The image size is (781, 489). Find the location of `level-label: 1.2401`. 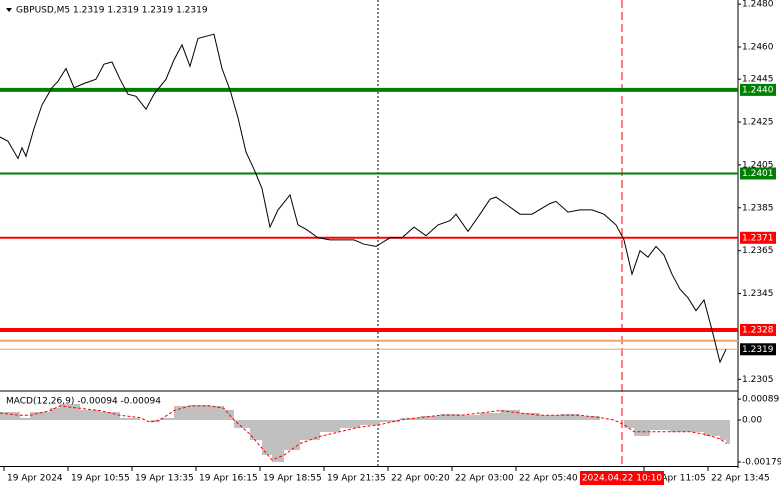

level-label: 1.2401 is located at coordinates (758, 174).